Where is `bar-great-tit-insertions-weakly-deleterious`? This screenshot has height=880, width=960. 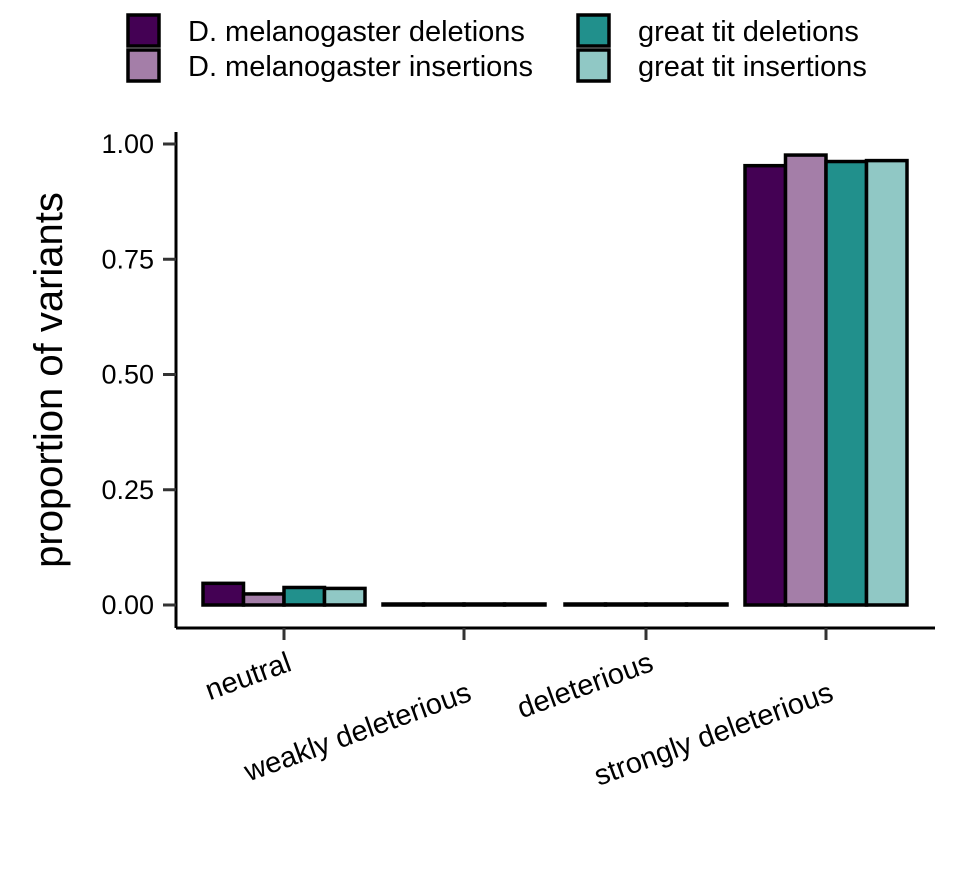
bar-great-tit-insertions-weakly-deleterious is located at coordinates (524, 604).